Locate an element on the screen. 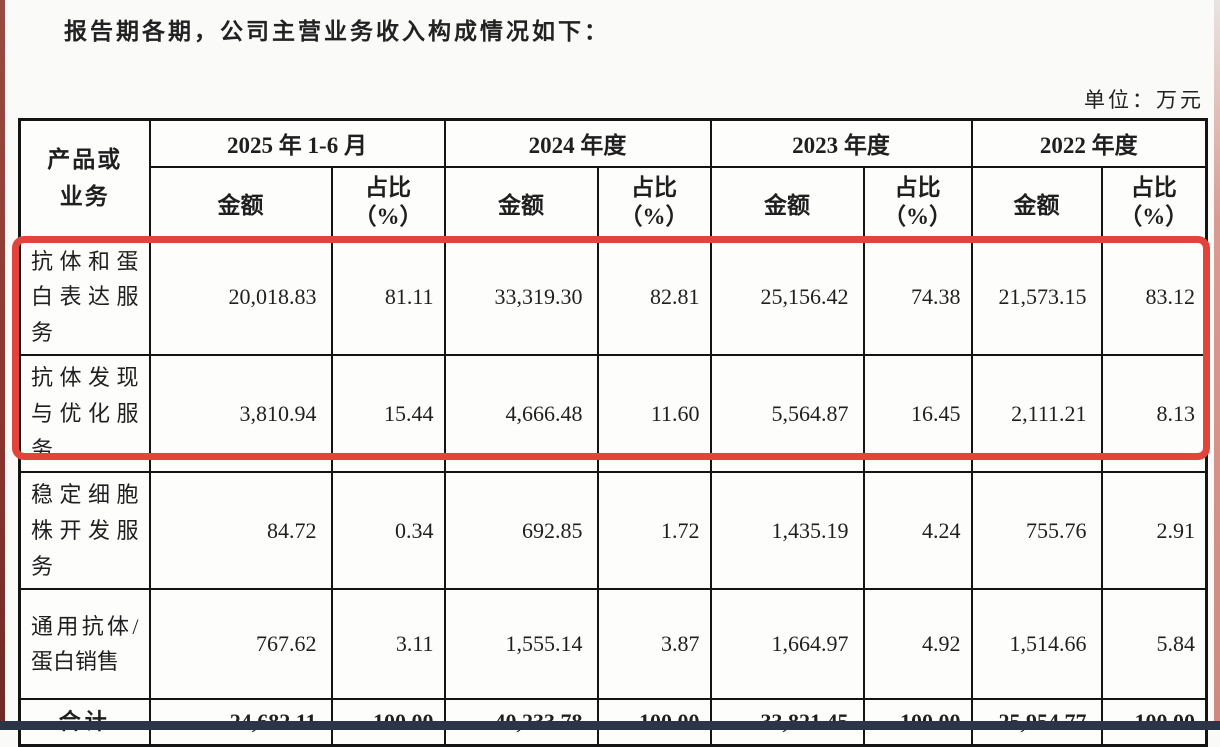  cell-value: 4,666.48 is located at coordinates (521, 414).